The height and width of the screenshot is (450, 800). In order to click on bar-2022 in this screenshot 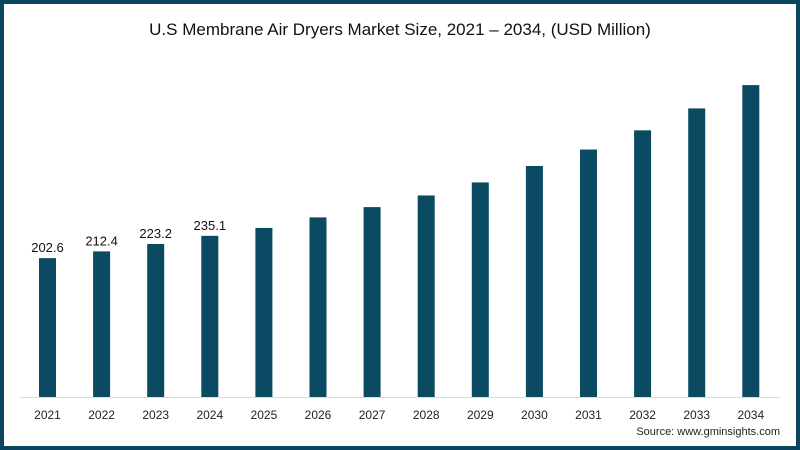, I will do `click(102, 324)`.